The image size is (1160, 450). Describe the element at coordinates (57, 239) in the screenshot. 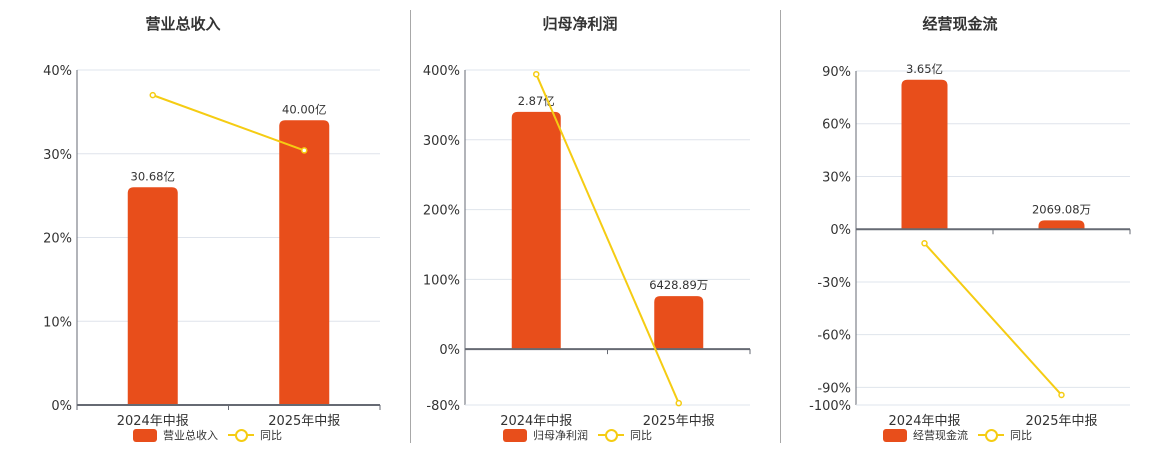

I see `y-tick-label: 20%` at that location.